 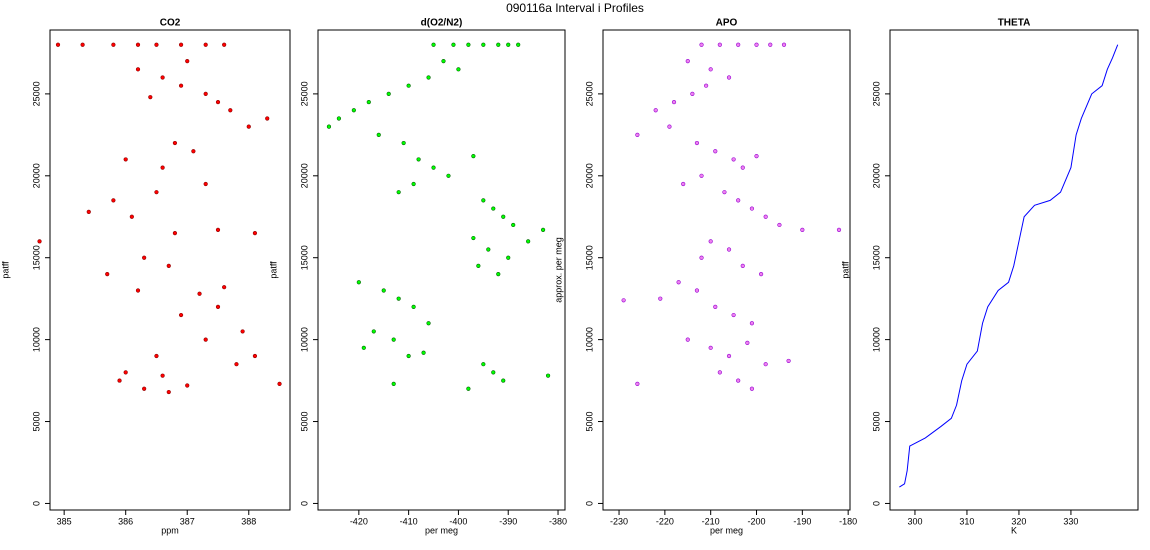 What do you see at coordinates (170, 530) in the screenshot?
I see `x-axis-label: ppm` at bounding box center [170, 530].